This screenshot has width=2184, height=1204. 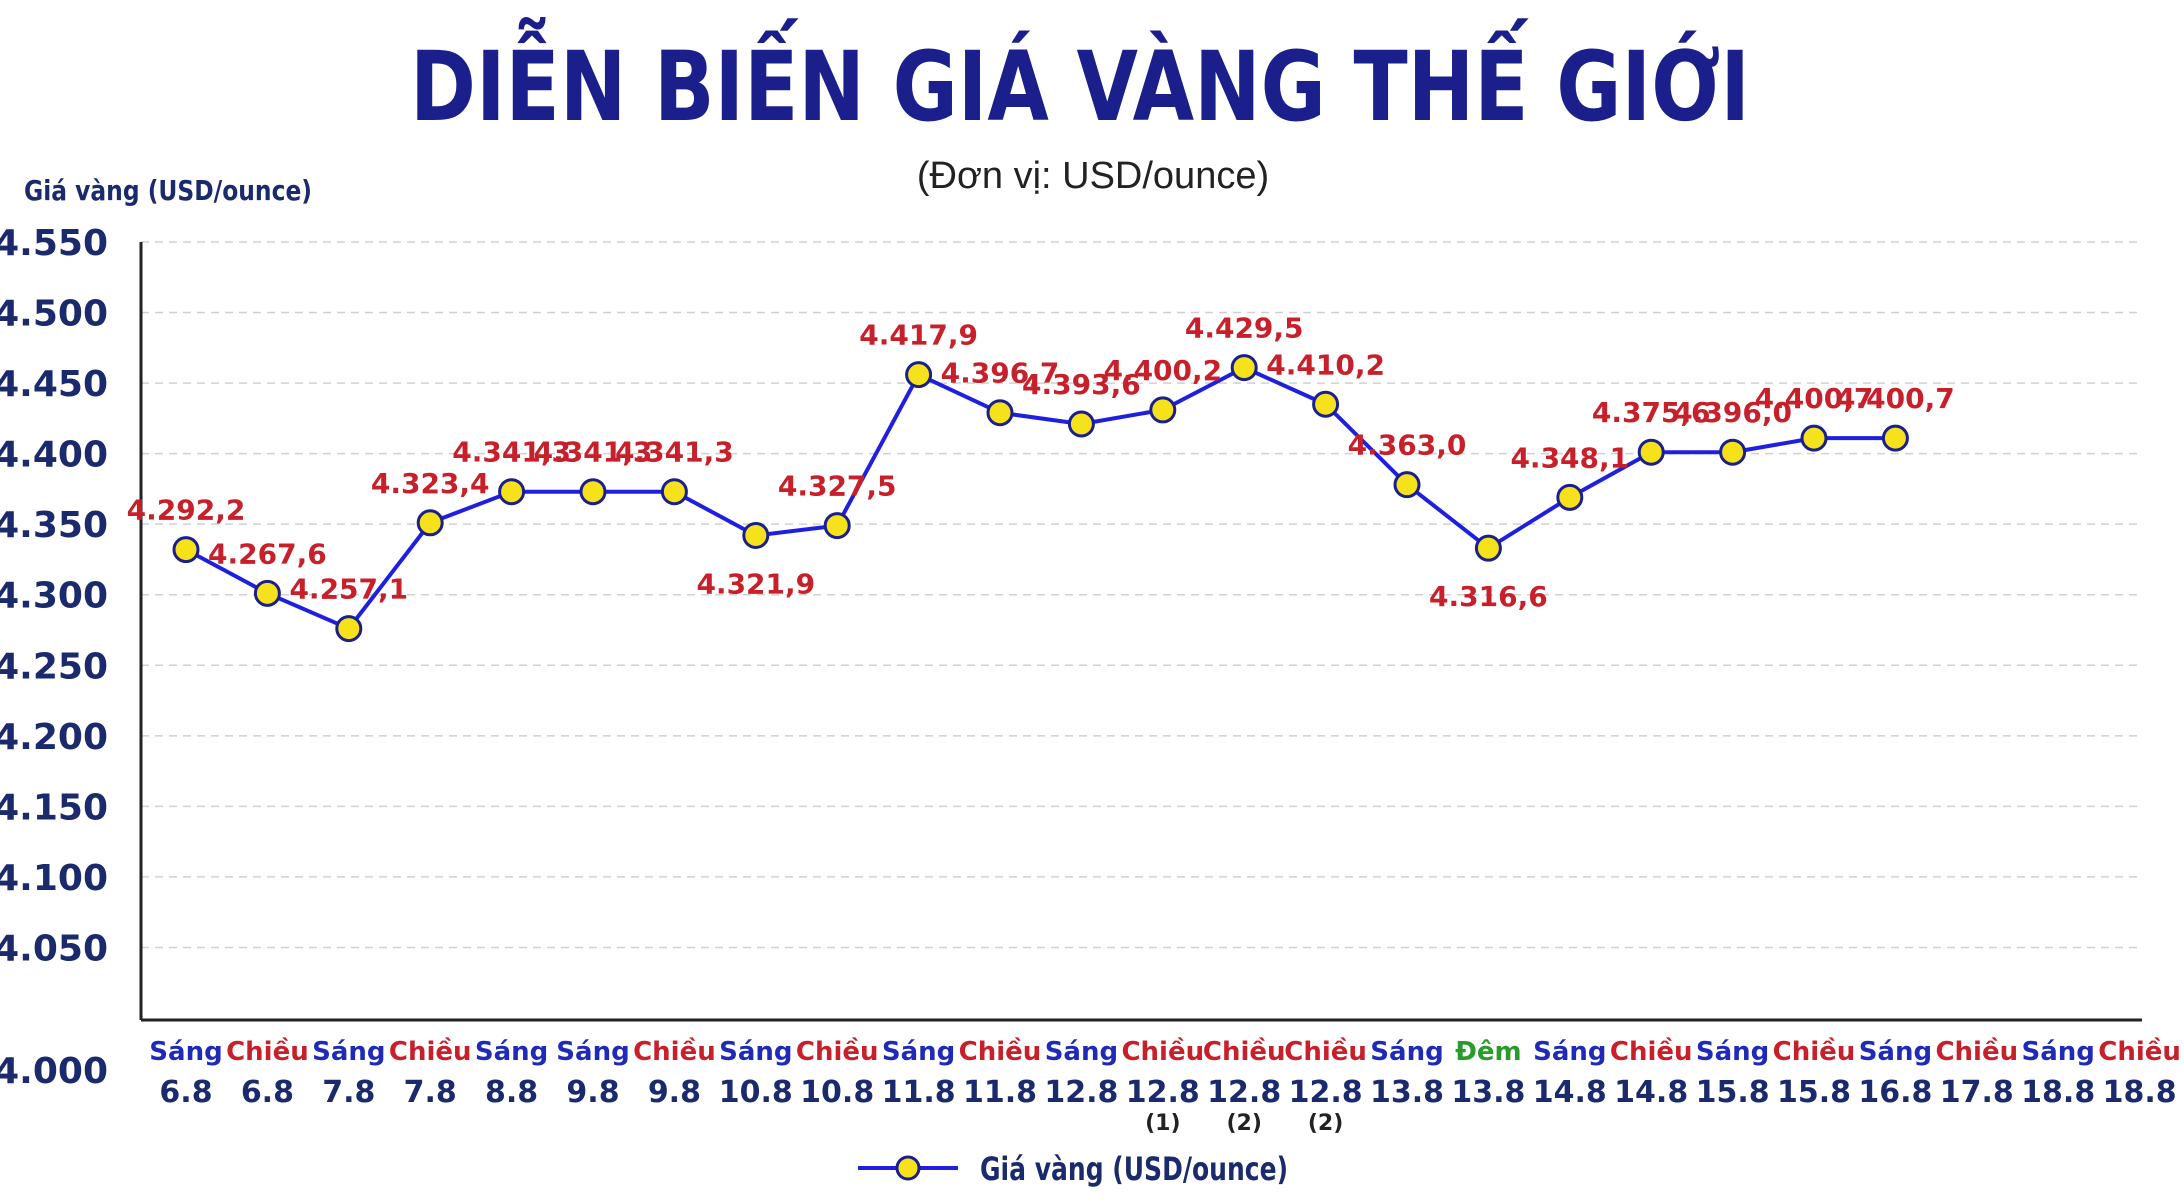 I want to click on data-label: 4.321,9, so click(x=755, y=583).